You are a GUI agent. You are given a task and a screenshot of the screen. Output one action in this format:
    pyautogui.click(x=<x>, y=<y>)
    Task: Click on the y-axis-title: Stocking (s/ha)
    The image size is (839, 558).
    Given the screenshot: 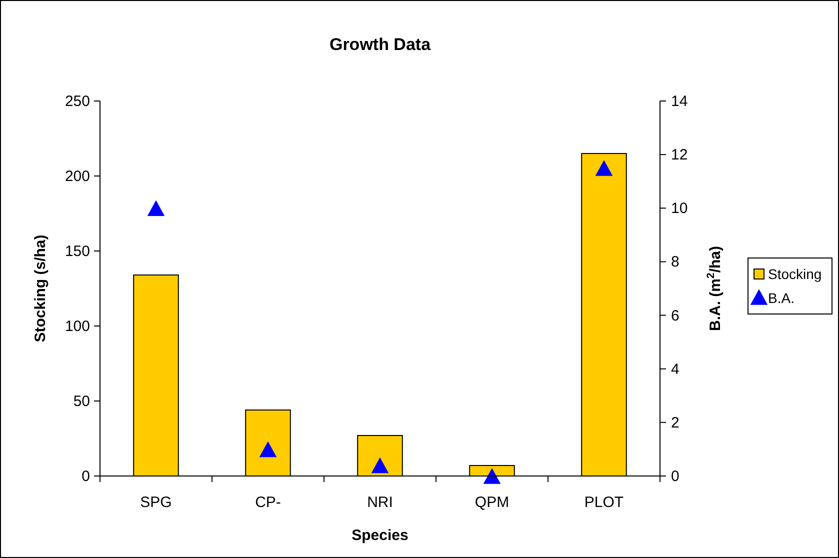 What is the action you would take?
    pyautogui.click(x=40, y=288)
    